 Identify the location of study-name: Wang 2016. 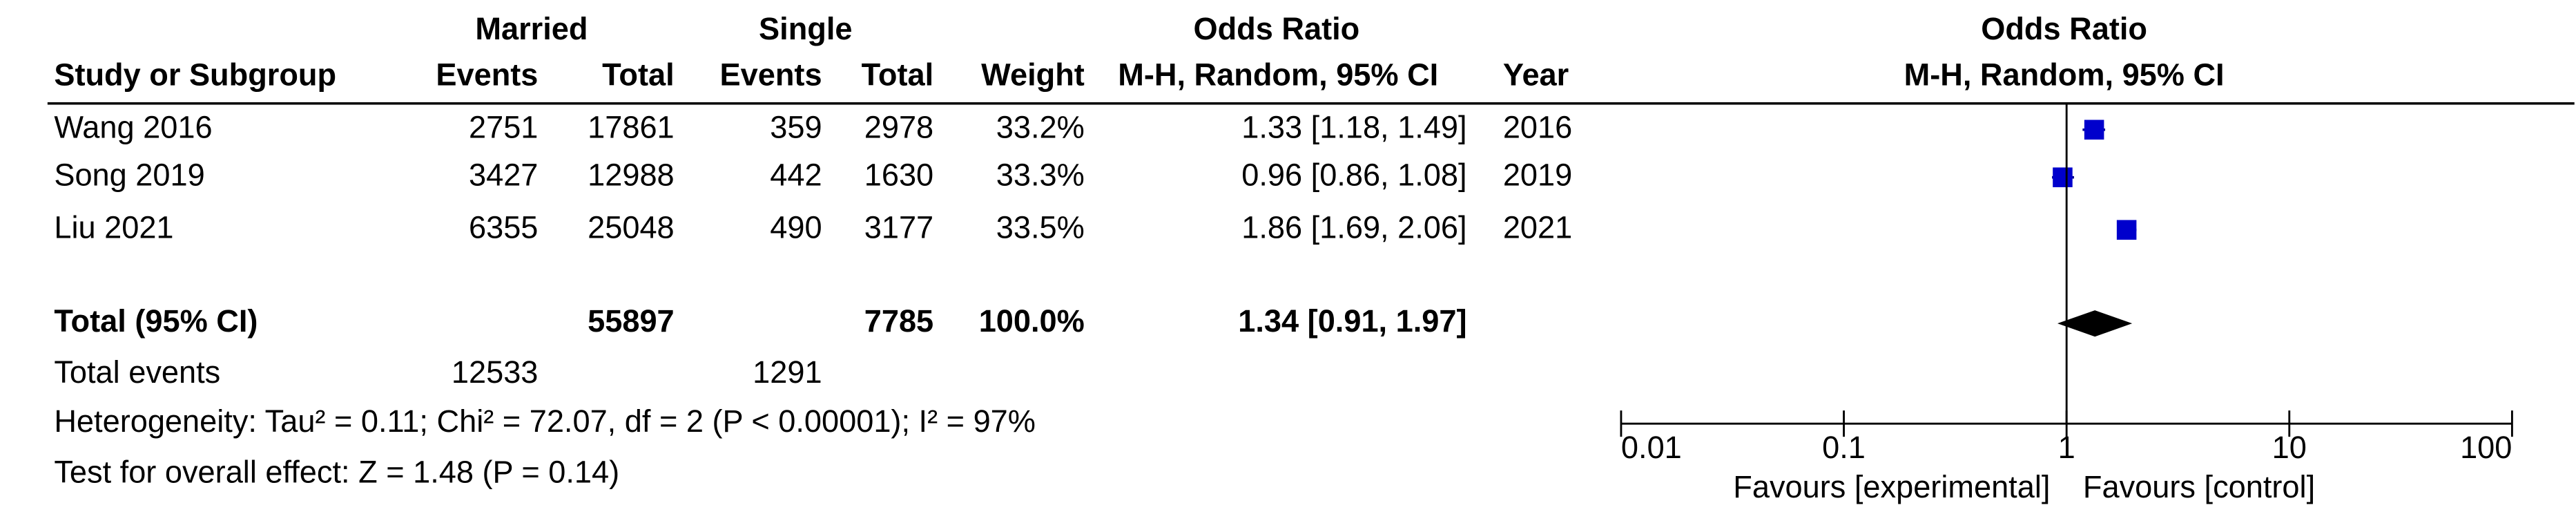
(133, 127).